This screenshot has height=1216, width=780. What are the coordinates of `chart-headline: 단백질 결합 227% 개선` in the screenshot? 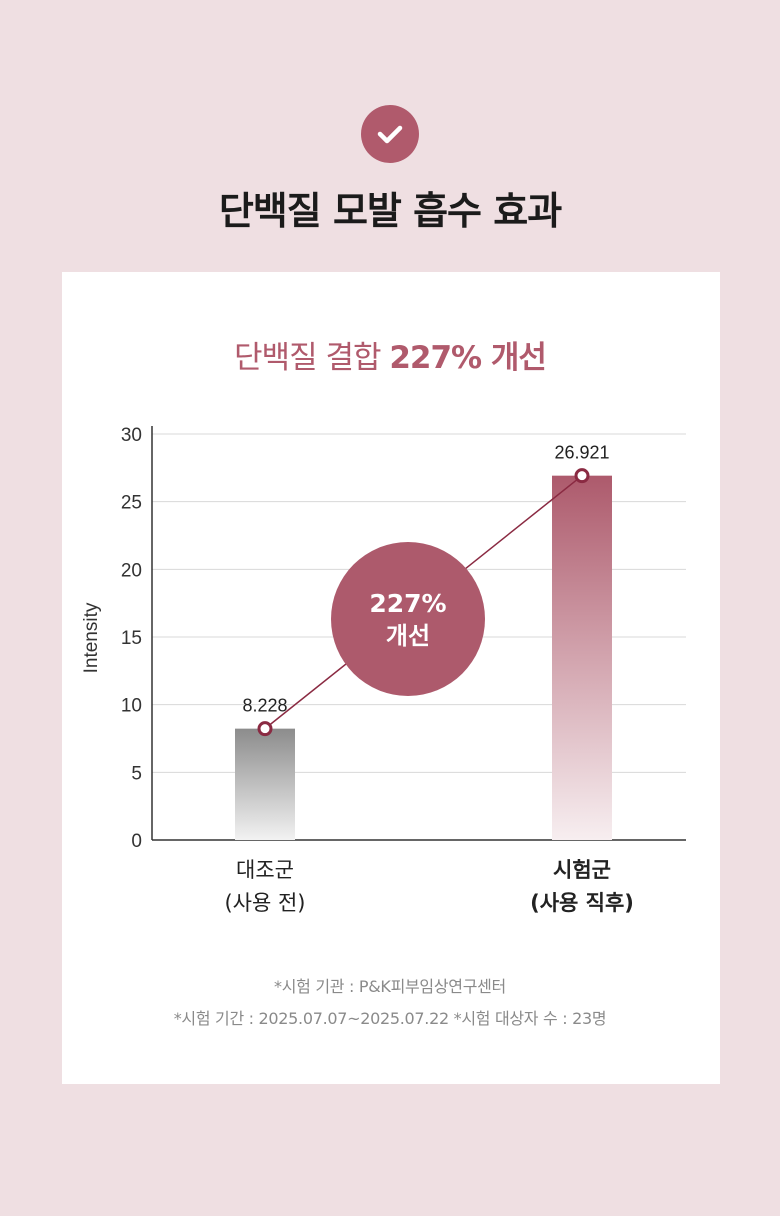 It's located at (390, 354).